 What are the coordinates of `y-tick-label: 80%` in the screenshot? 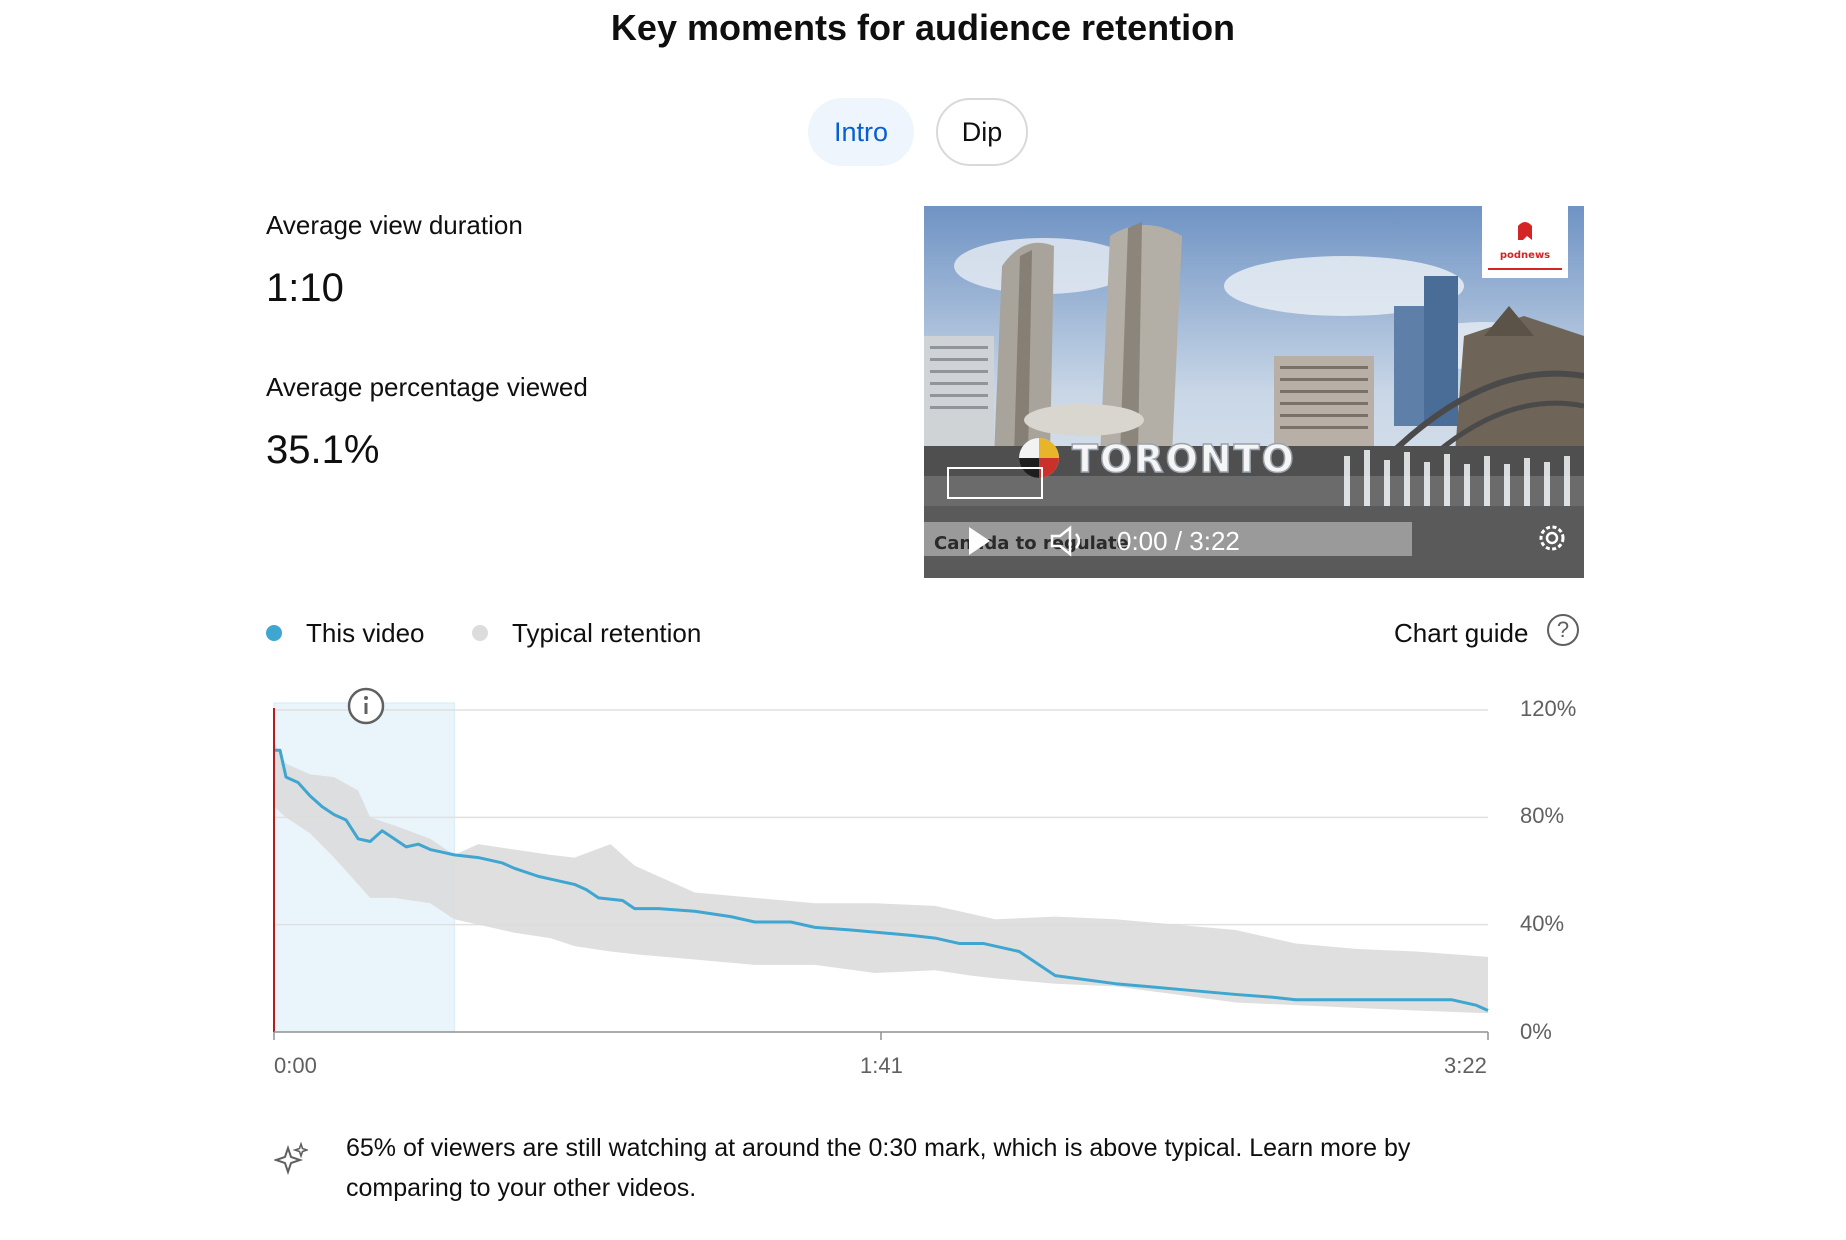 It's located at (1542, 815).